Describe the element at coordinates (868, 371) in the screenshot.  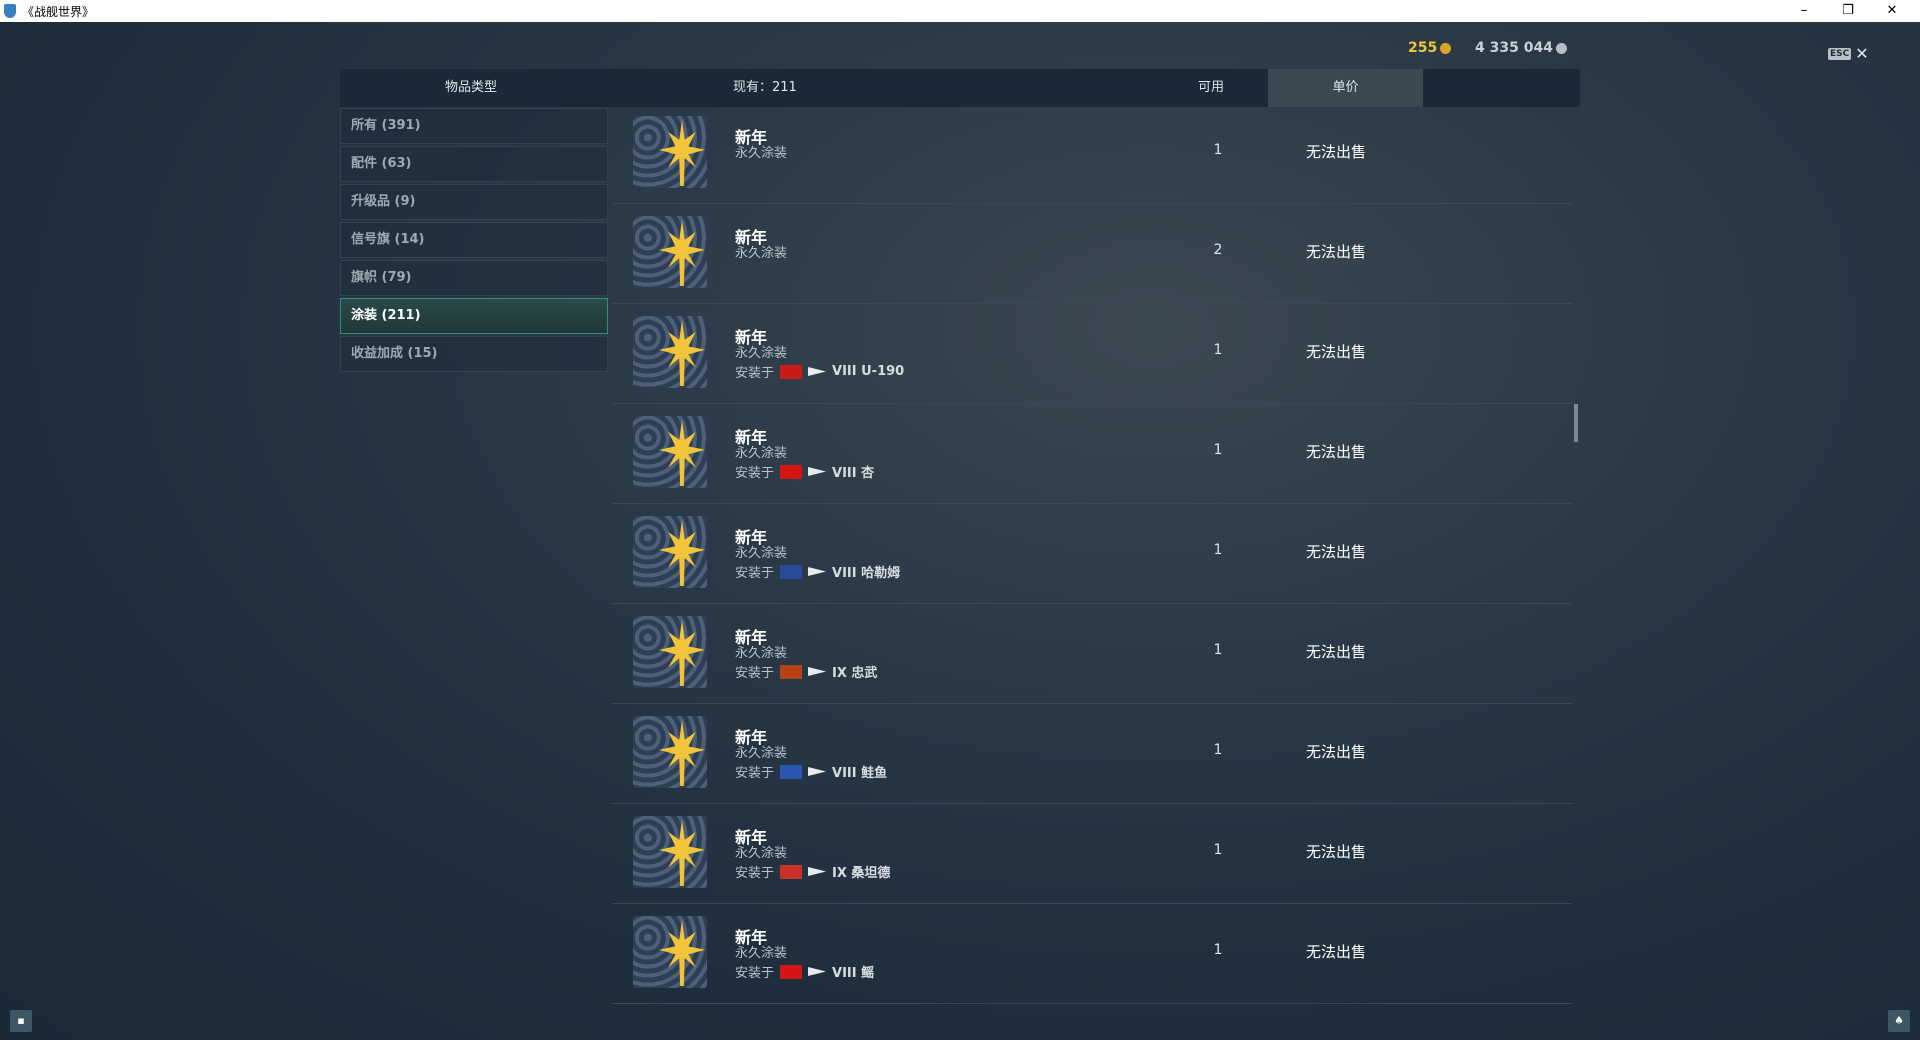
I see `ship-name: VIII U-190` at that location.